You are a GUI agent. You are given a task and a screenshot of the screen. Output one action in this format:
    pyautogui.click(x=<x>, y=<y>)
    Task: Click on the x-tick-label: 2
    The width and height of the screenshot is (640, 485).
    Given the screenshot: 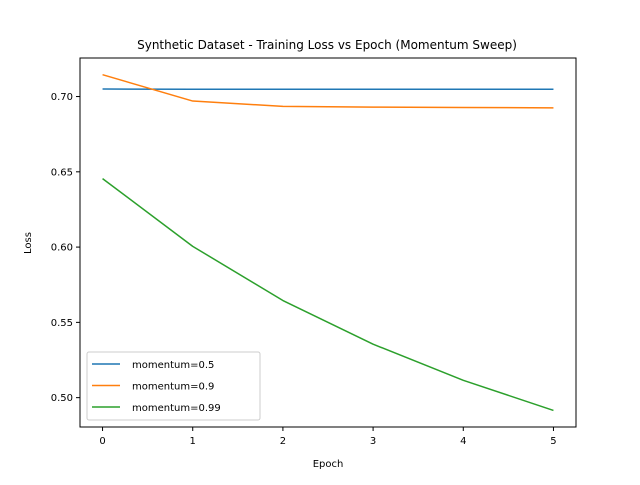 What is the action you would take?
    pyautogui.click(x=283, y=441)
    